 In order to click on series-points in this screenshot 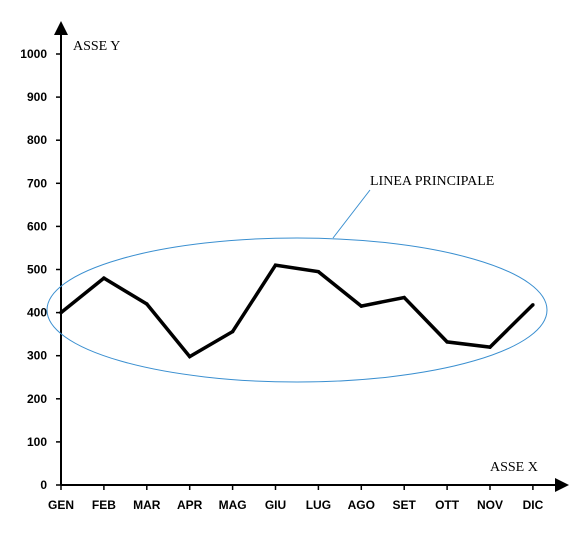, I will do `click(297, 311)`.